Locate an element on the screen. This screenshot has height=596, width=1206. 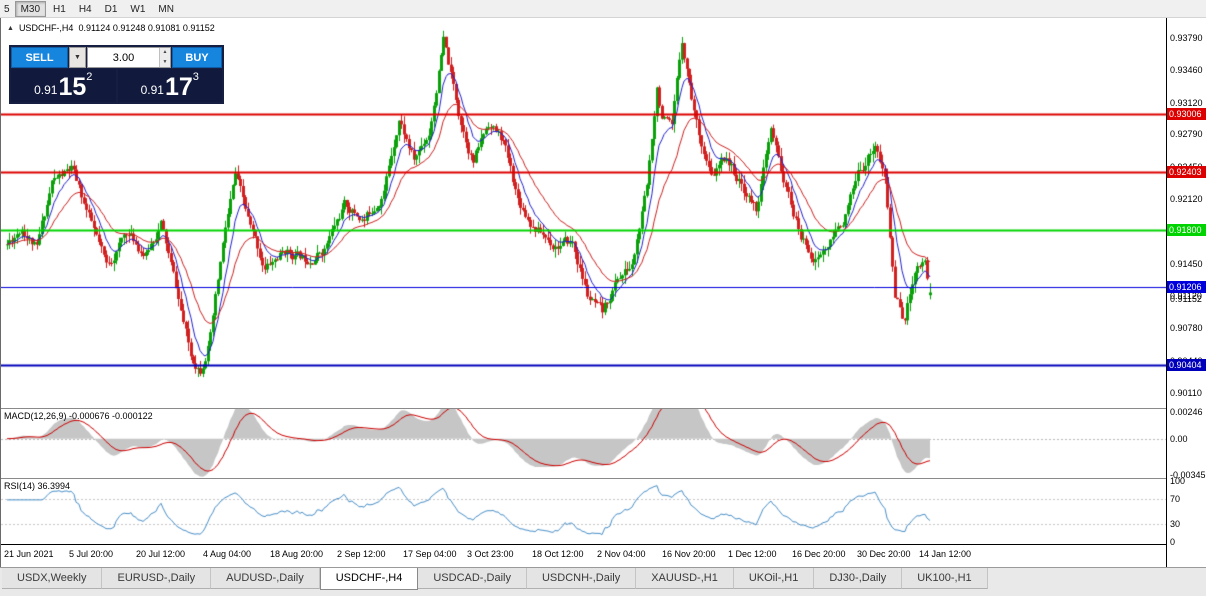
sell-button: SELL is located at coordinates (39, 57).